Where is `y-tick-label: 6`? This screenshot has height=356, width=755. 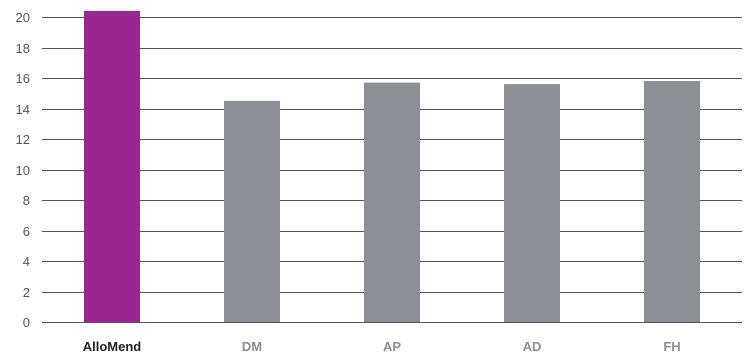
y-tick-label: 6 is located at coordinates (26, 231).